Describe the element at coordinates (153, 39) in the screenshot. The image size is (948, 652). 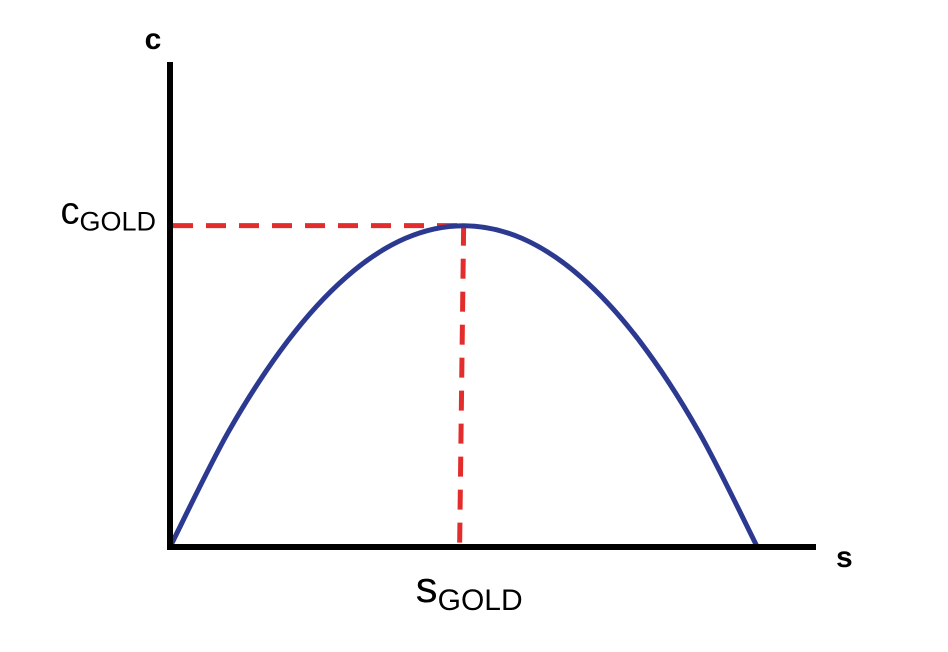
I see `y-axis-label: c` at that location.